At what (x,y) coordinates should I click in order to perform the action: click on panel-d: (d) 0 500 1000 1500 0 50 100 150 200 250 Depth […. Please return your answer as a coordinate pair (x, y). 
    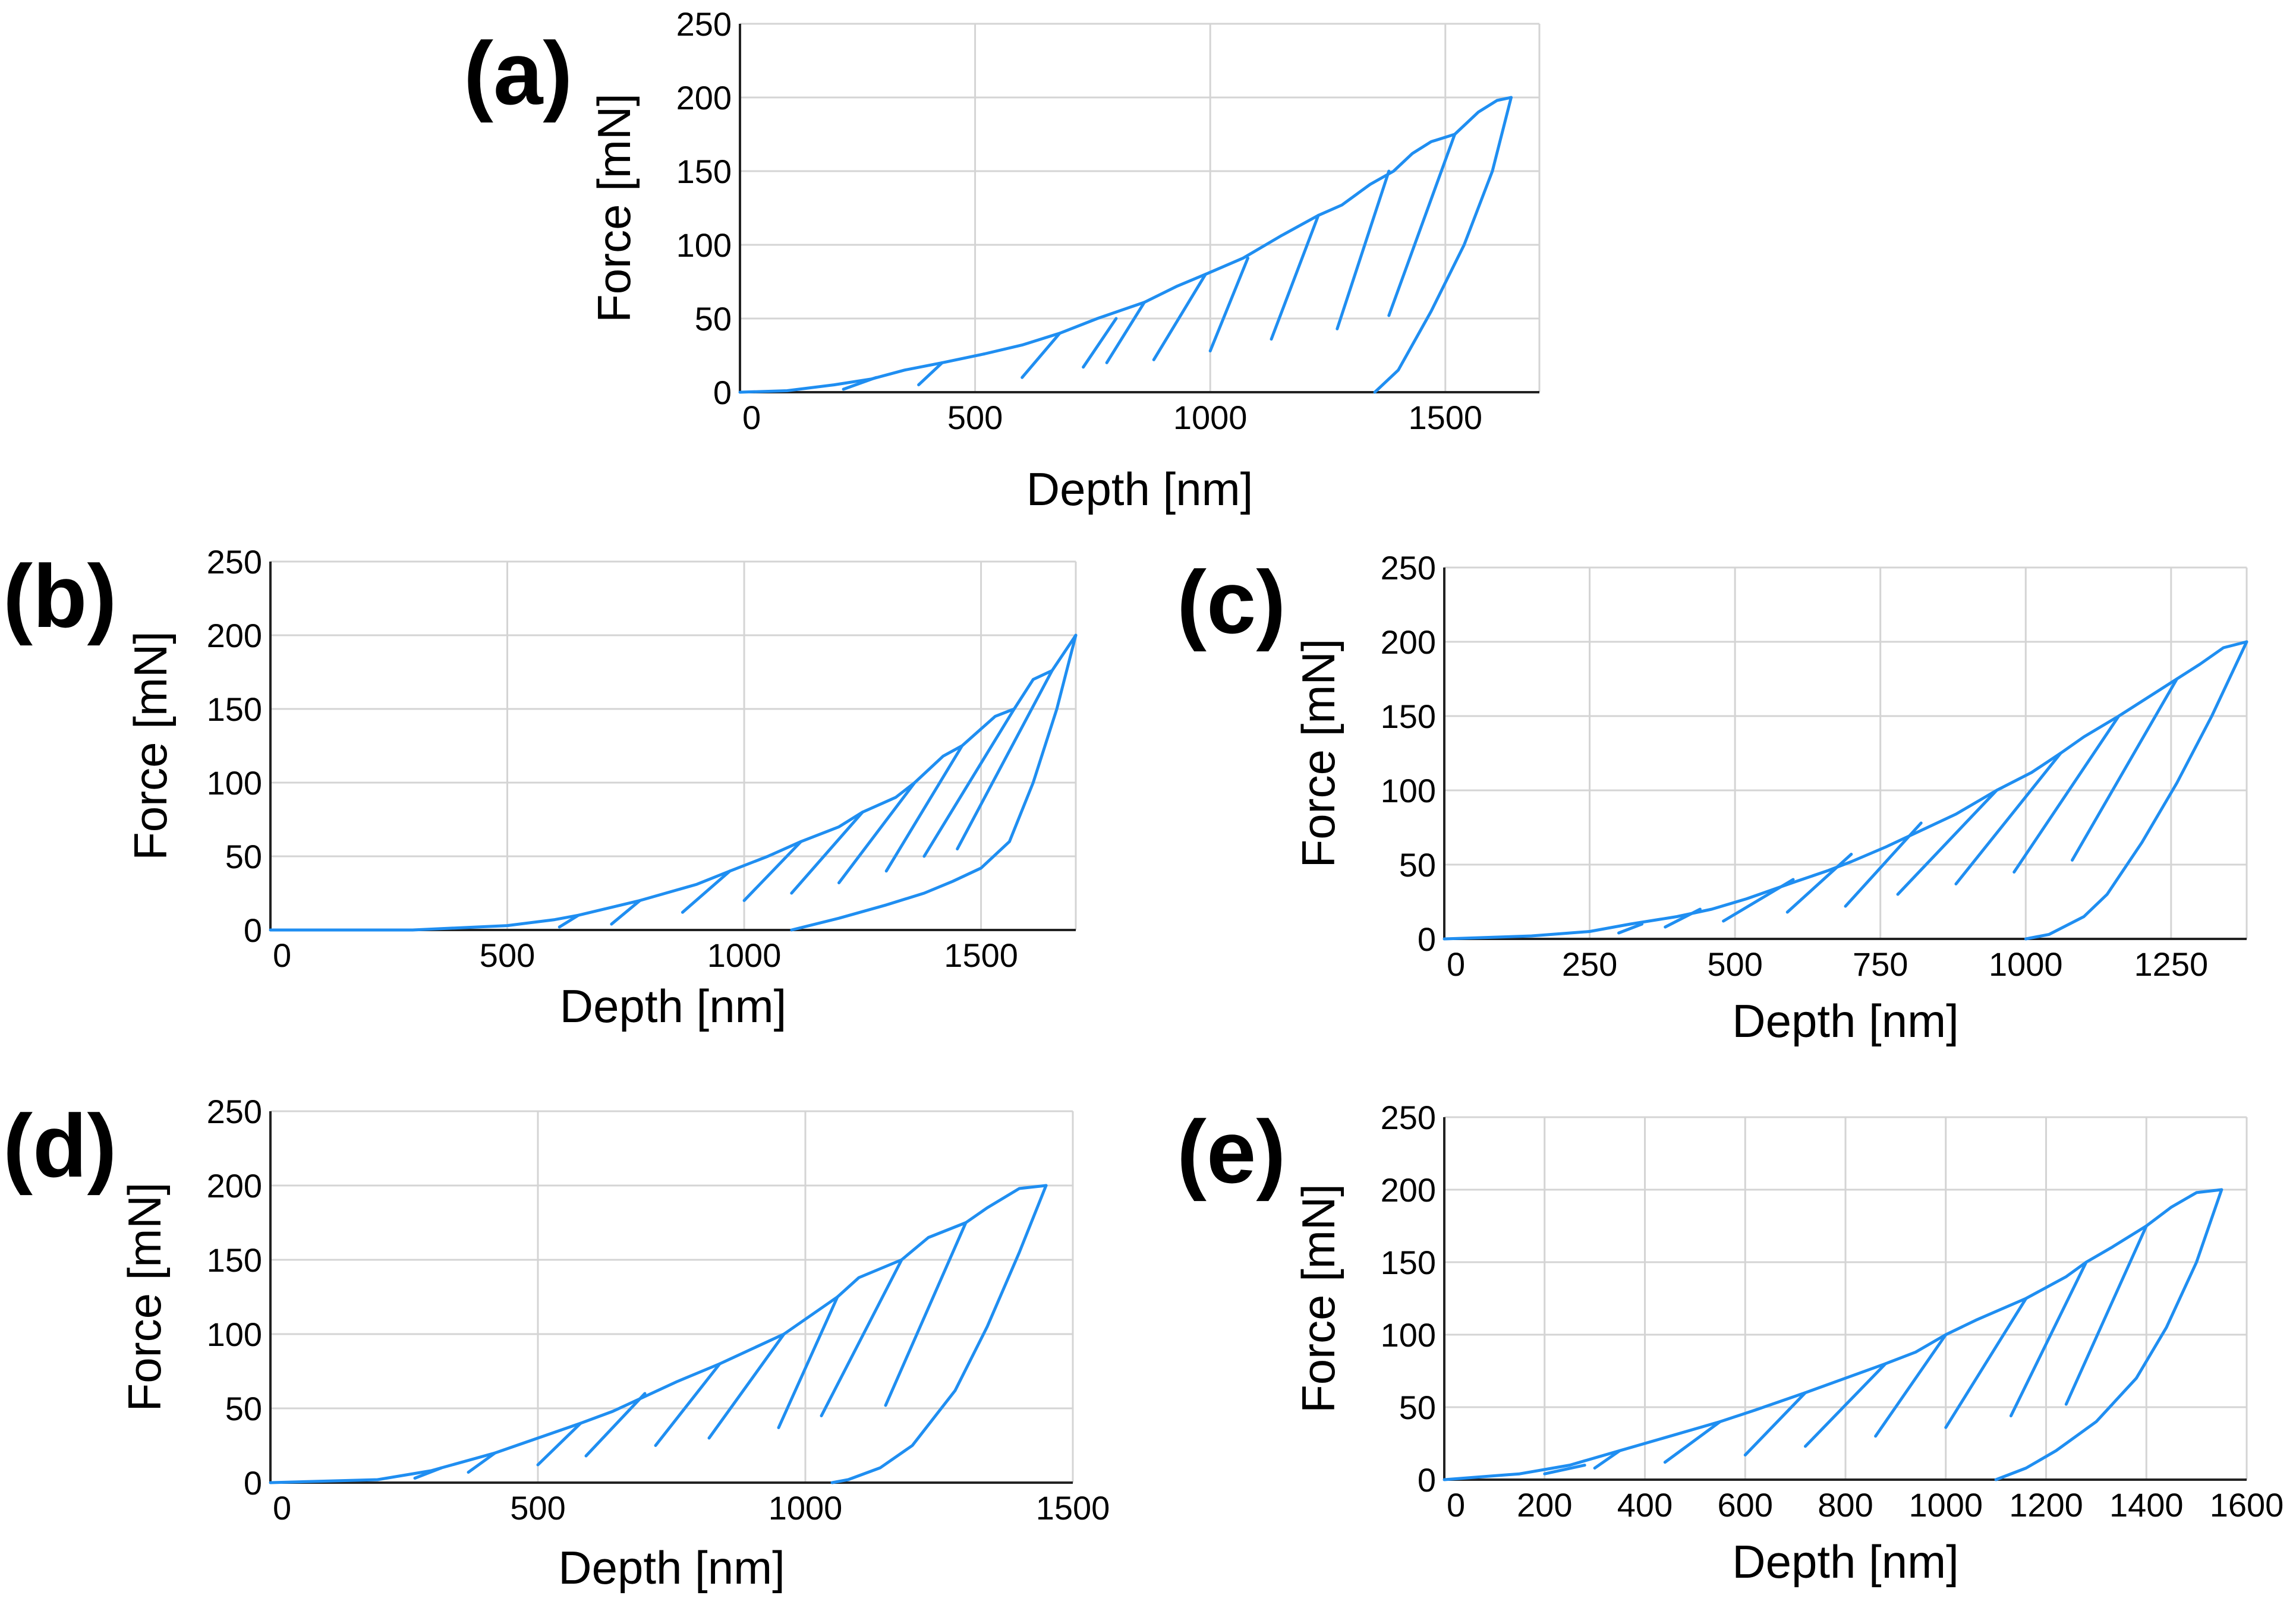
    Looking at the image, I should click on (556, 1343).